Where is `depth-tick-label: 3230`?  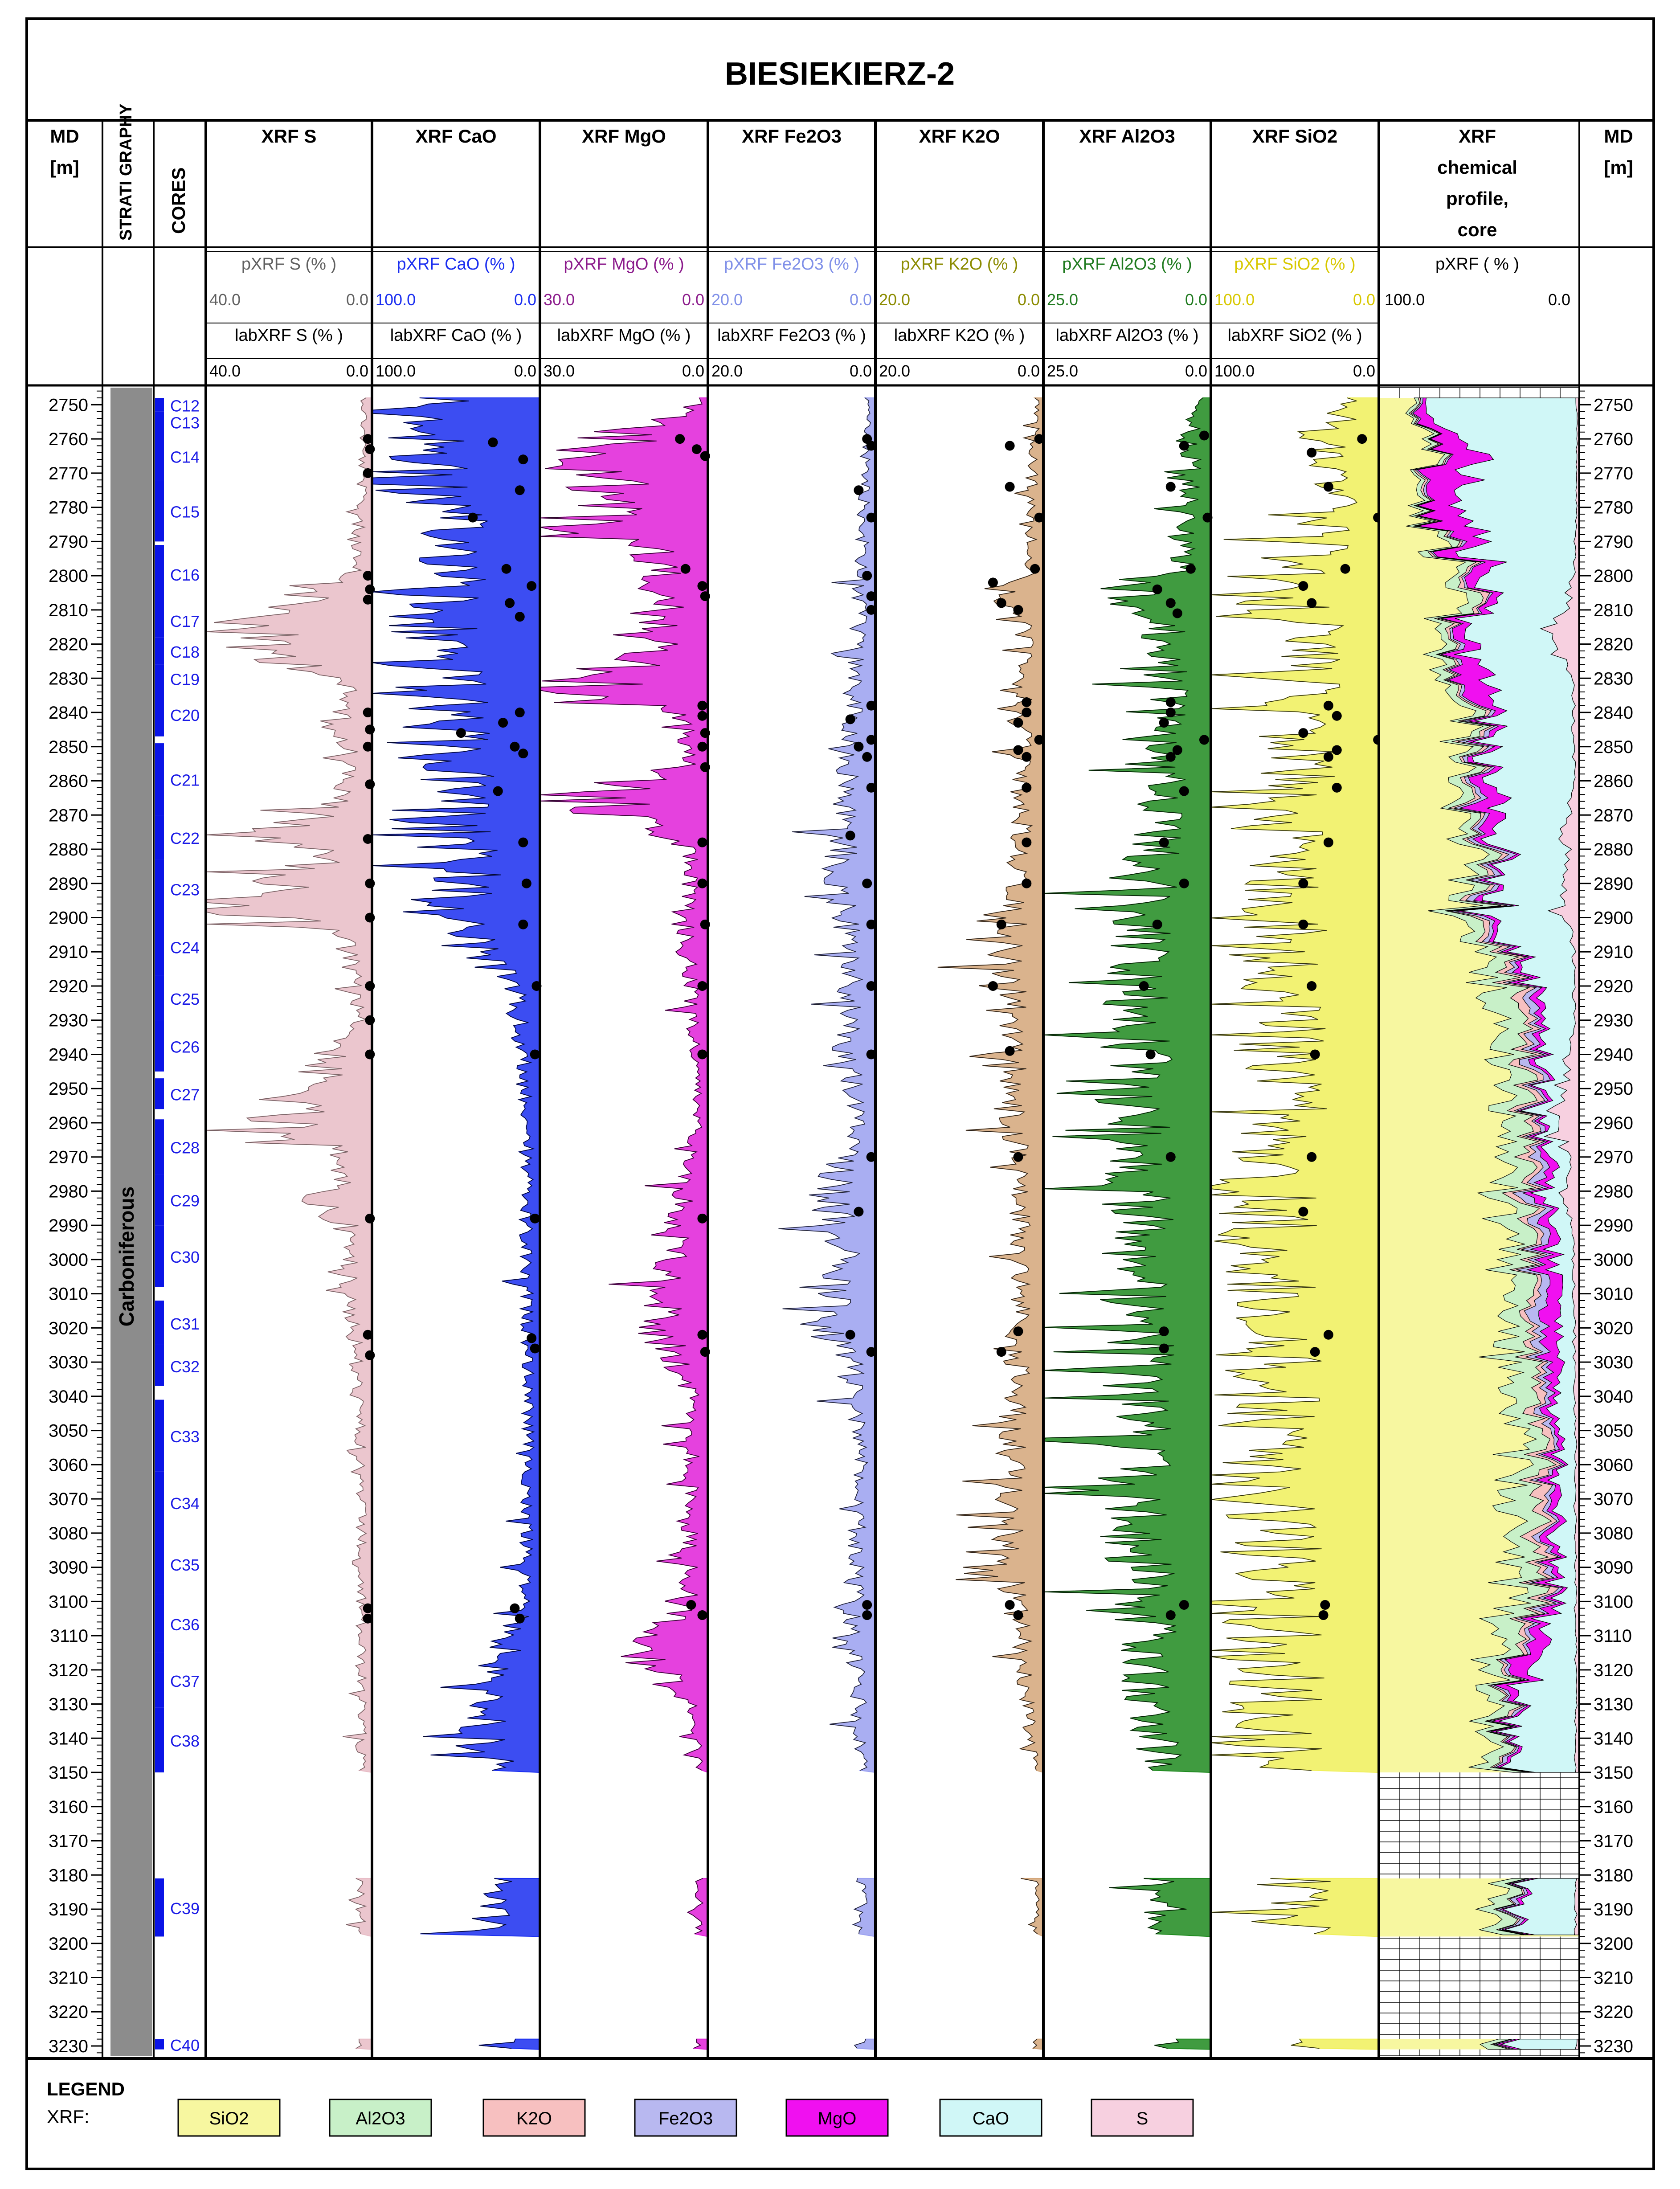 depth-tick-label: 3230 is located at coordinates (68, 2046).